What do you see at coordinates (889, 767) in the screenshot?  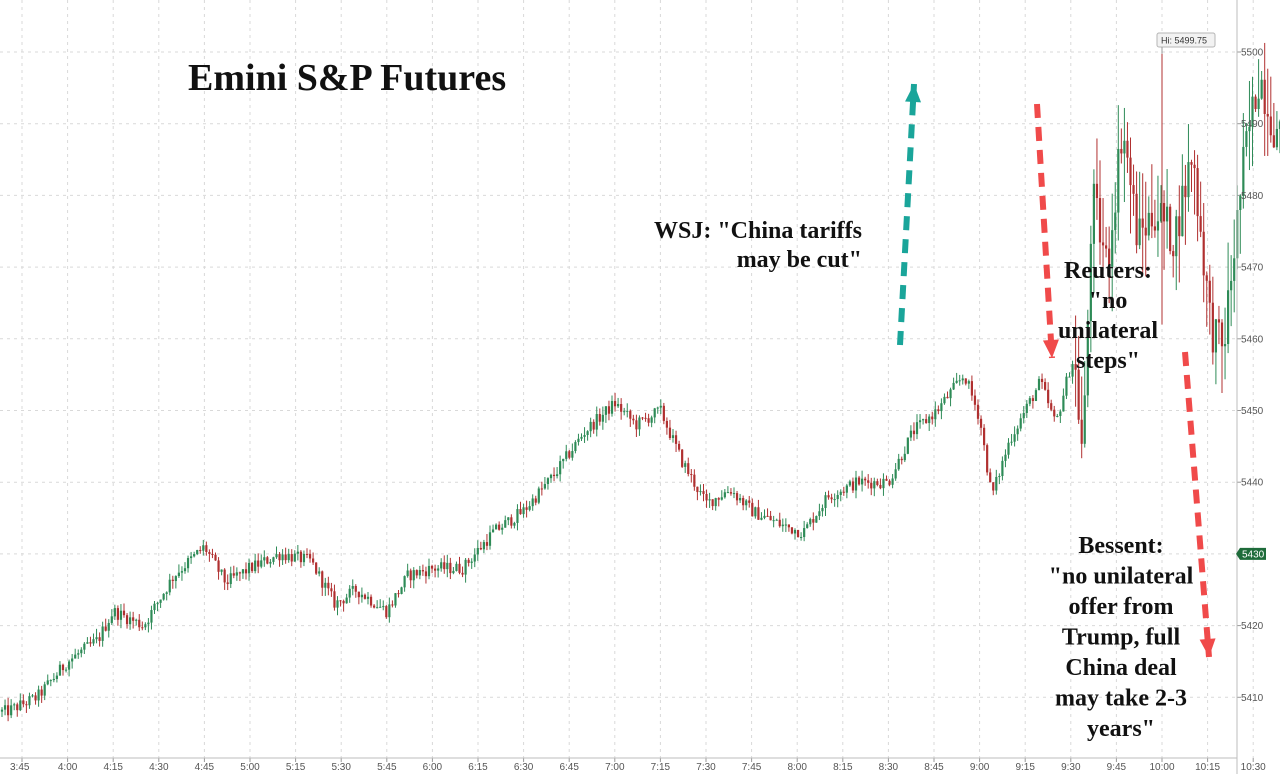 I see `x-tick-label: 8:30` at bounding box center [889, 767].